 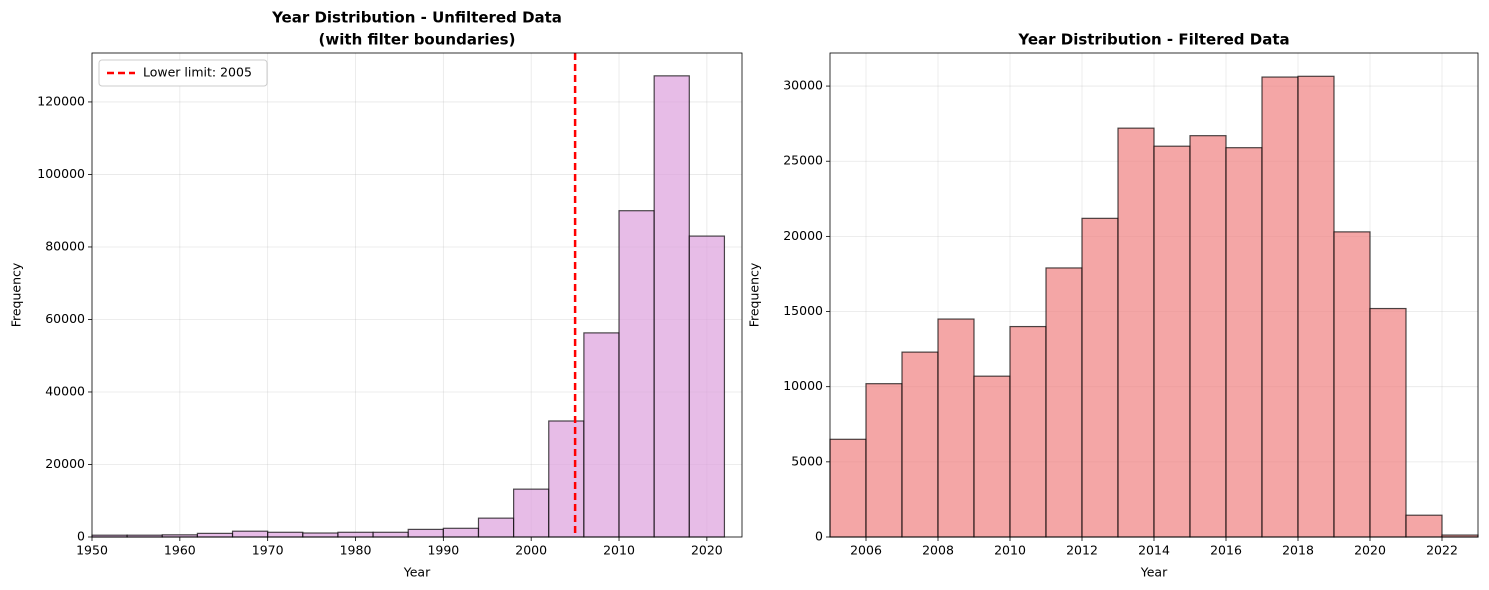 I want to click on x-tick-label: 2018, so click(x=1298, y=550).